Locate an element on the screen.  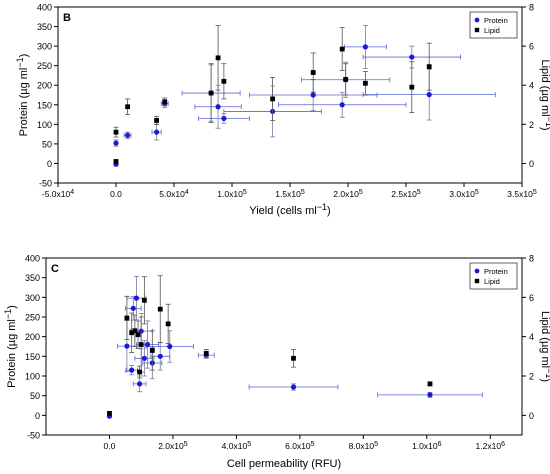
x-tick-label: -5.0x104 is located at coordinates (58, 194).